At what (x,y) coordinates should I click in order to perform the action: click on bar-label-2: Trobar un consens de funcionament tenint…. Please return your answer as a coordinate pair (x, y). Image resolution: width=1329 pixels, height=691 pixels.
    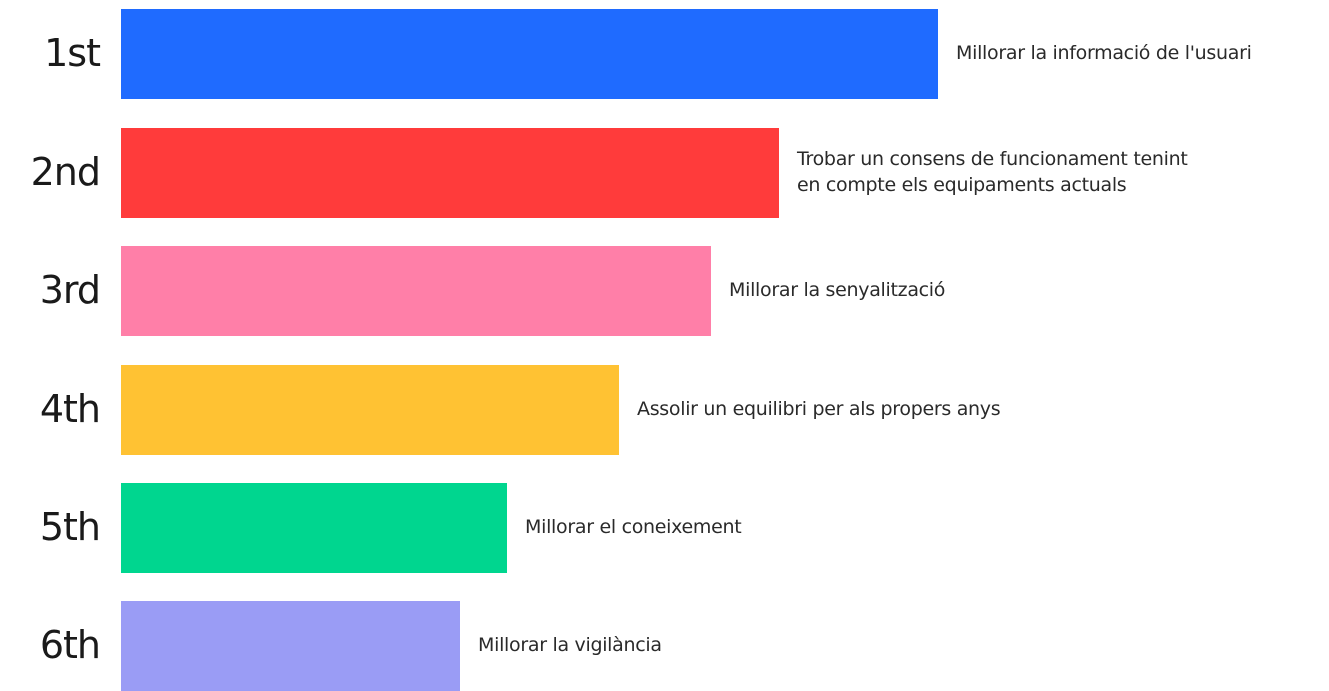
    Looking at the image, I should click on (992, 172).